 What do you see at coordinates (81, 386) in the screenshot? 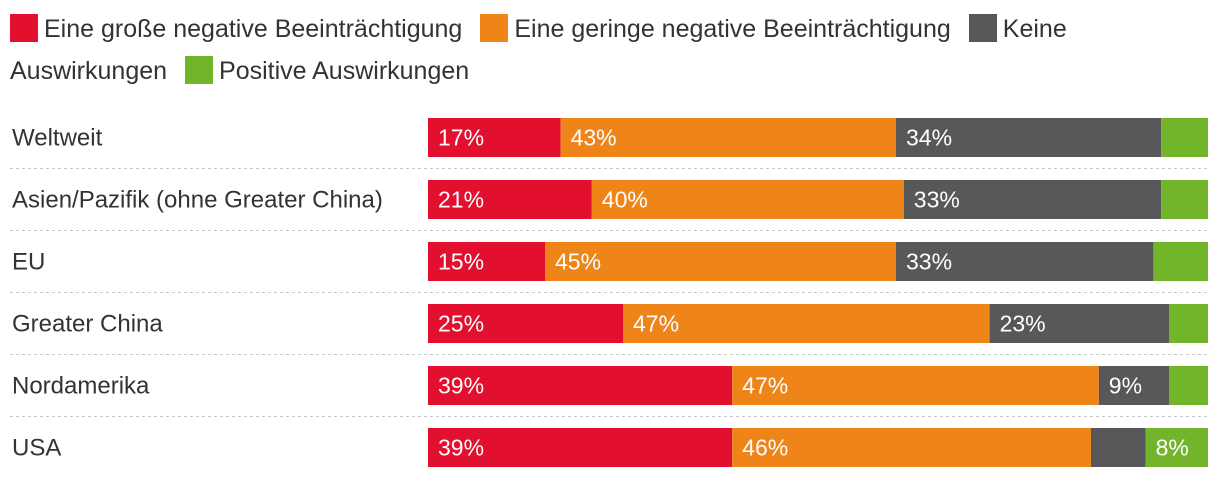
I see `row-label: Nordamerika` at bounding box center [81, 386].